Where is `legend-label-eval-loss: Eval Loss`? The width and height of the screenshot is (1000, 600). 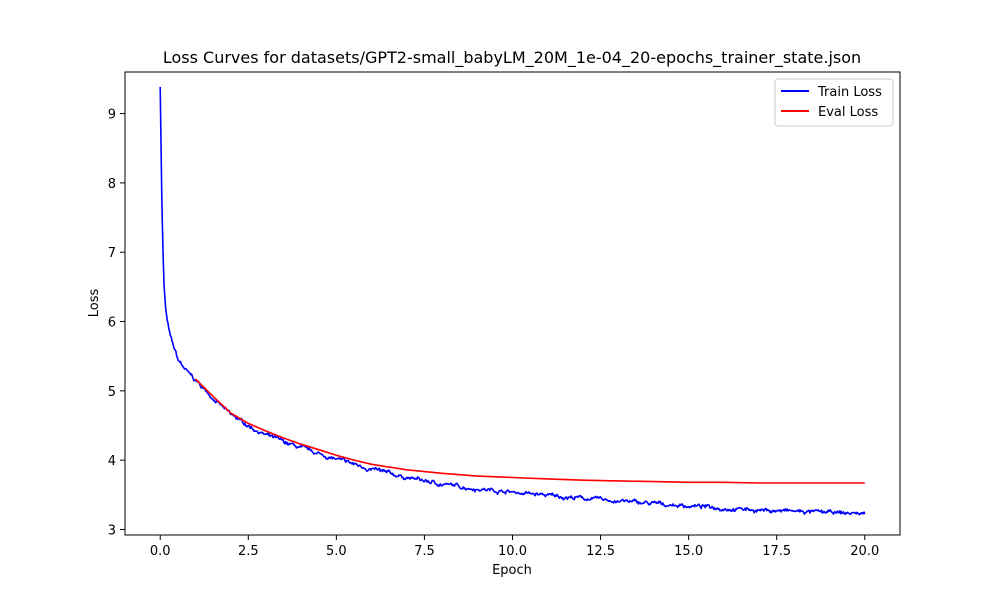
legend-label-eval-loss: Eval Loss is located at coordinates (848, 112).